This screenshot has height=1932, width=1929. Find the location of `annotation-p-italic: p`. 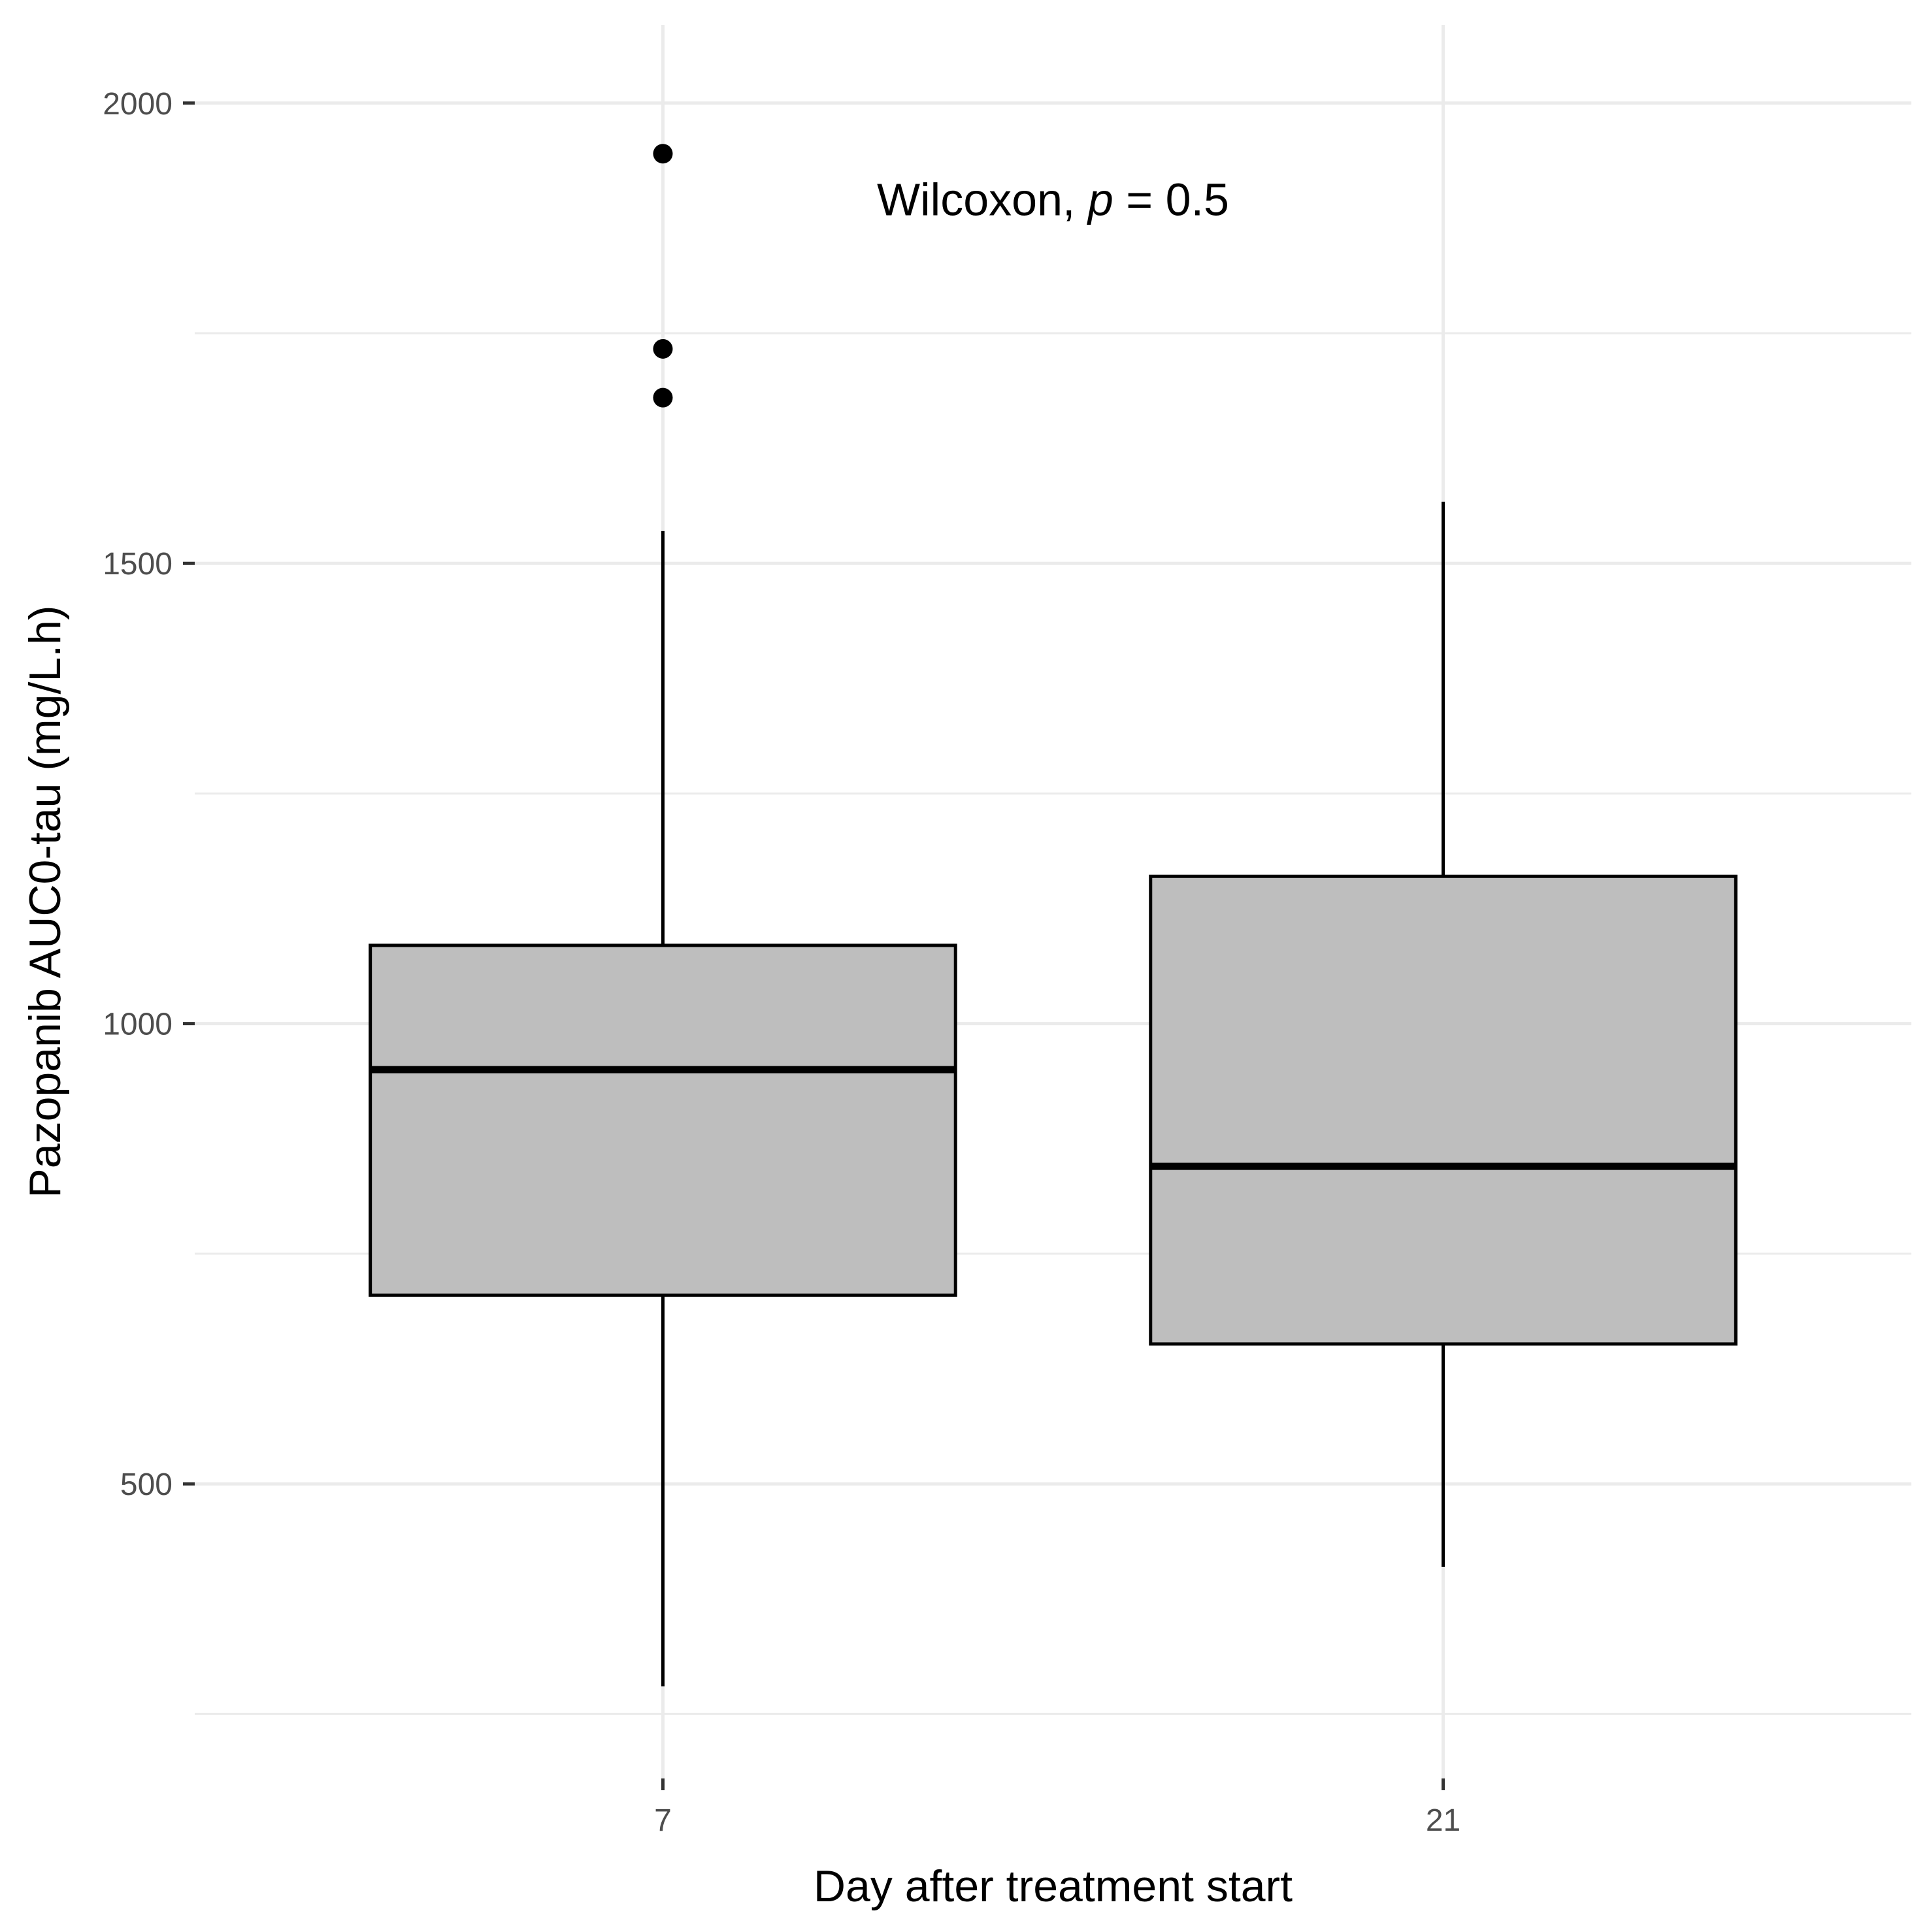

annotation-p-italic: p is located at coordinates (1100, 200).